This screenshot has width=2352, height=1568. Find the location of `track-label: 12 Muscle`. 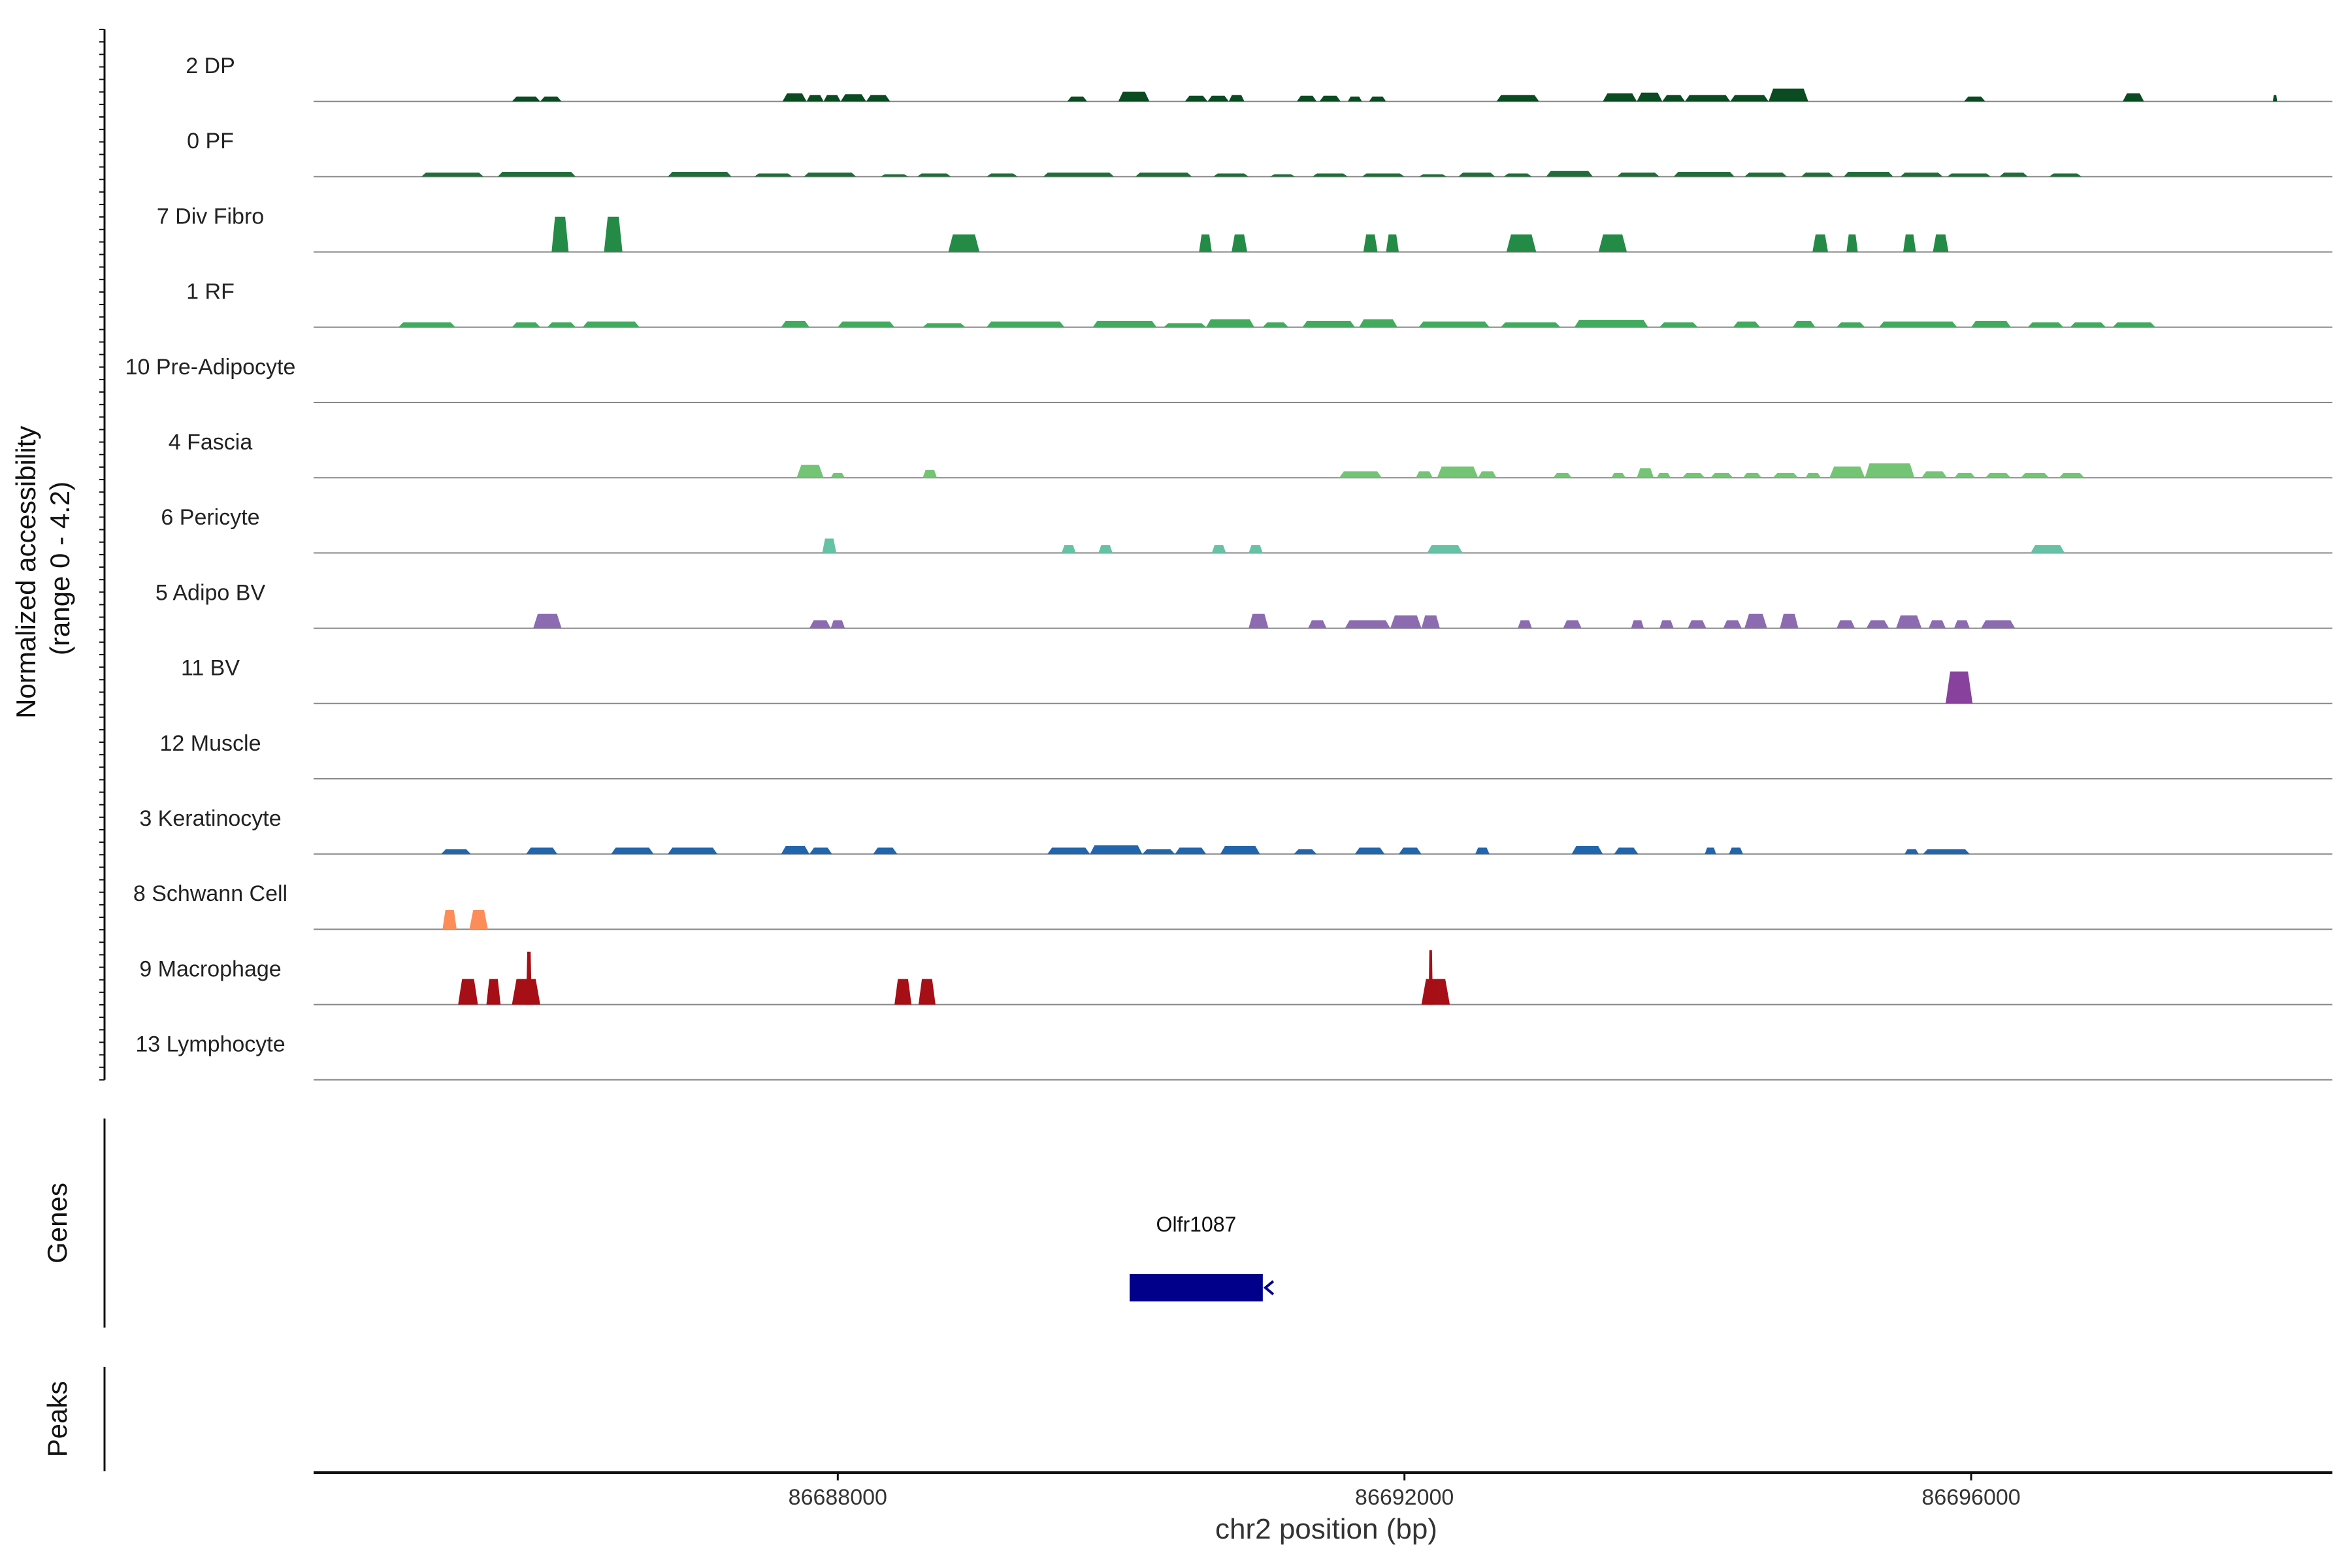

track-label: 12 Muscle is located at coordinates (210, 743).